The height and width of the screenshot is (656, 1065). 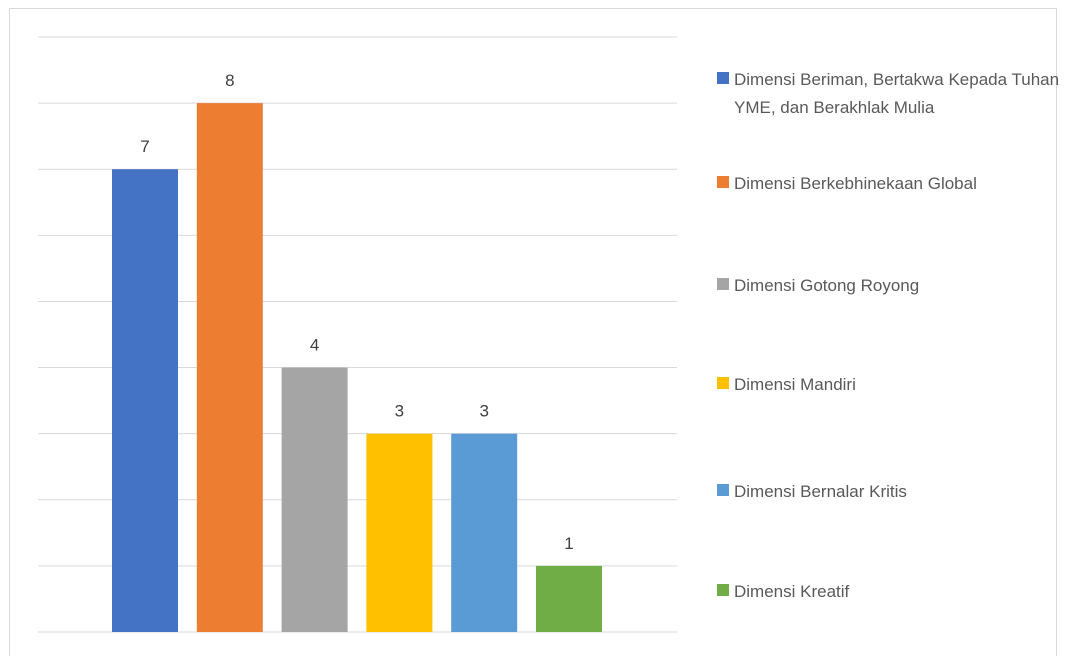 What do you see at coordinates (889, 385) in the screenshot?
I see `legend-item: Dimensi Mandiri` at bounding box center [889, 385].